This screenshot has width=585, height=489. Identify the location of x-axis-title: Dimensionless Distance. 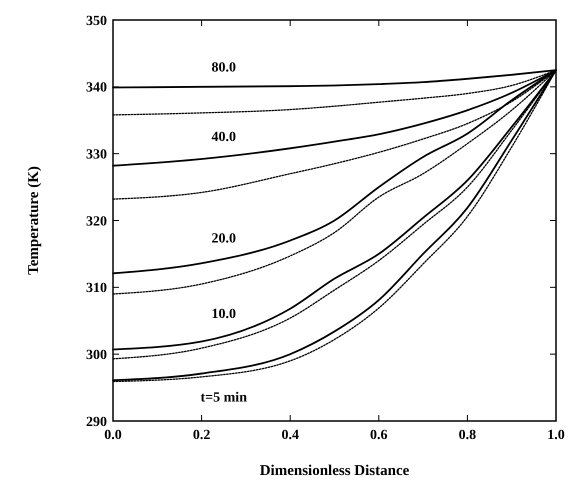
(335, 471).